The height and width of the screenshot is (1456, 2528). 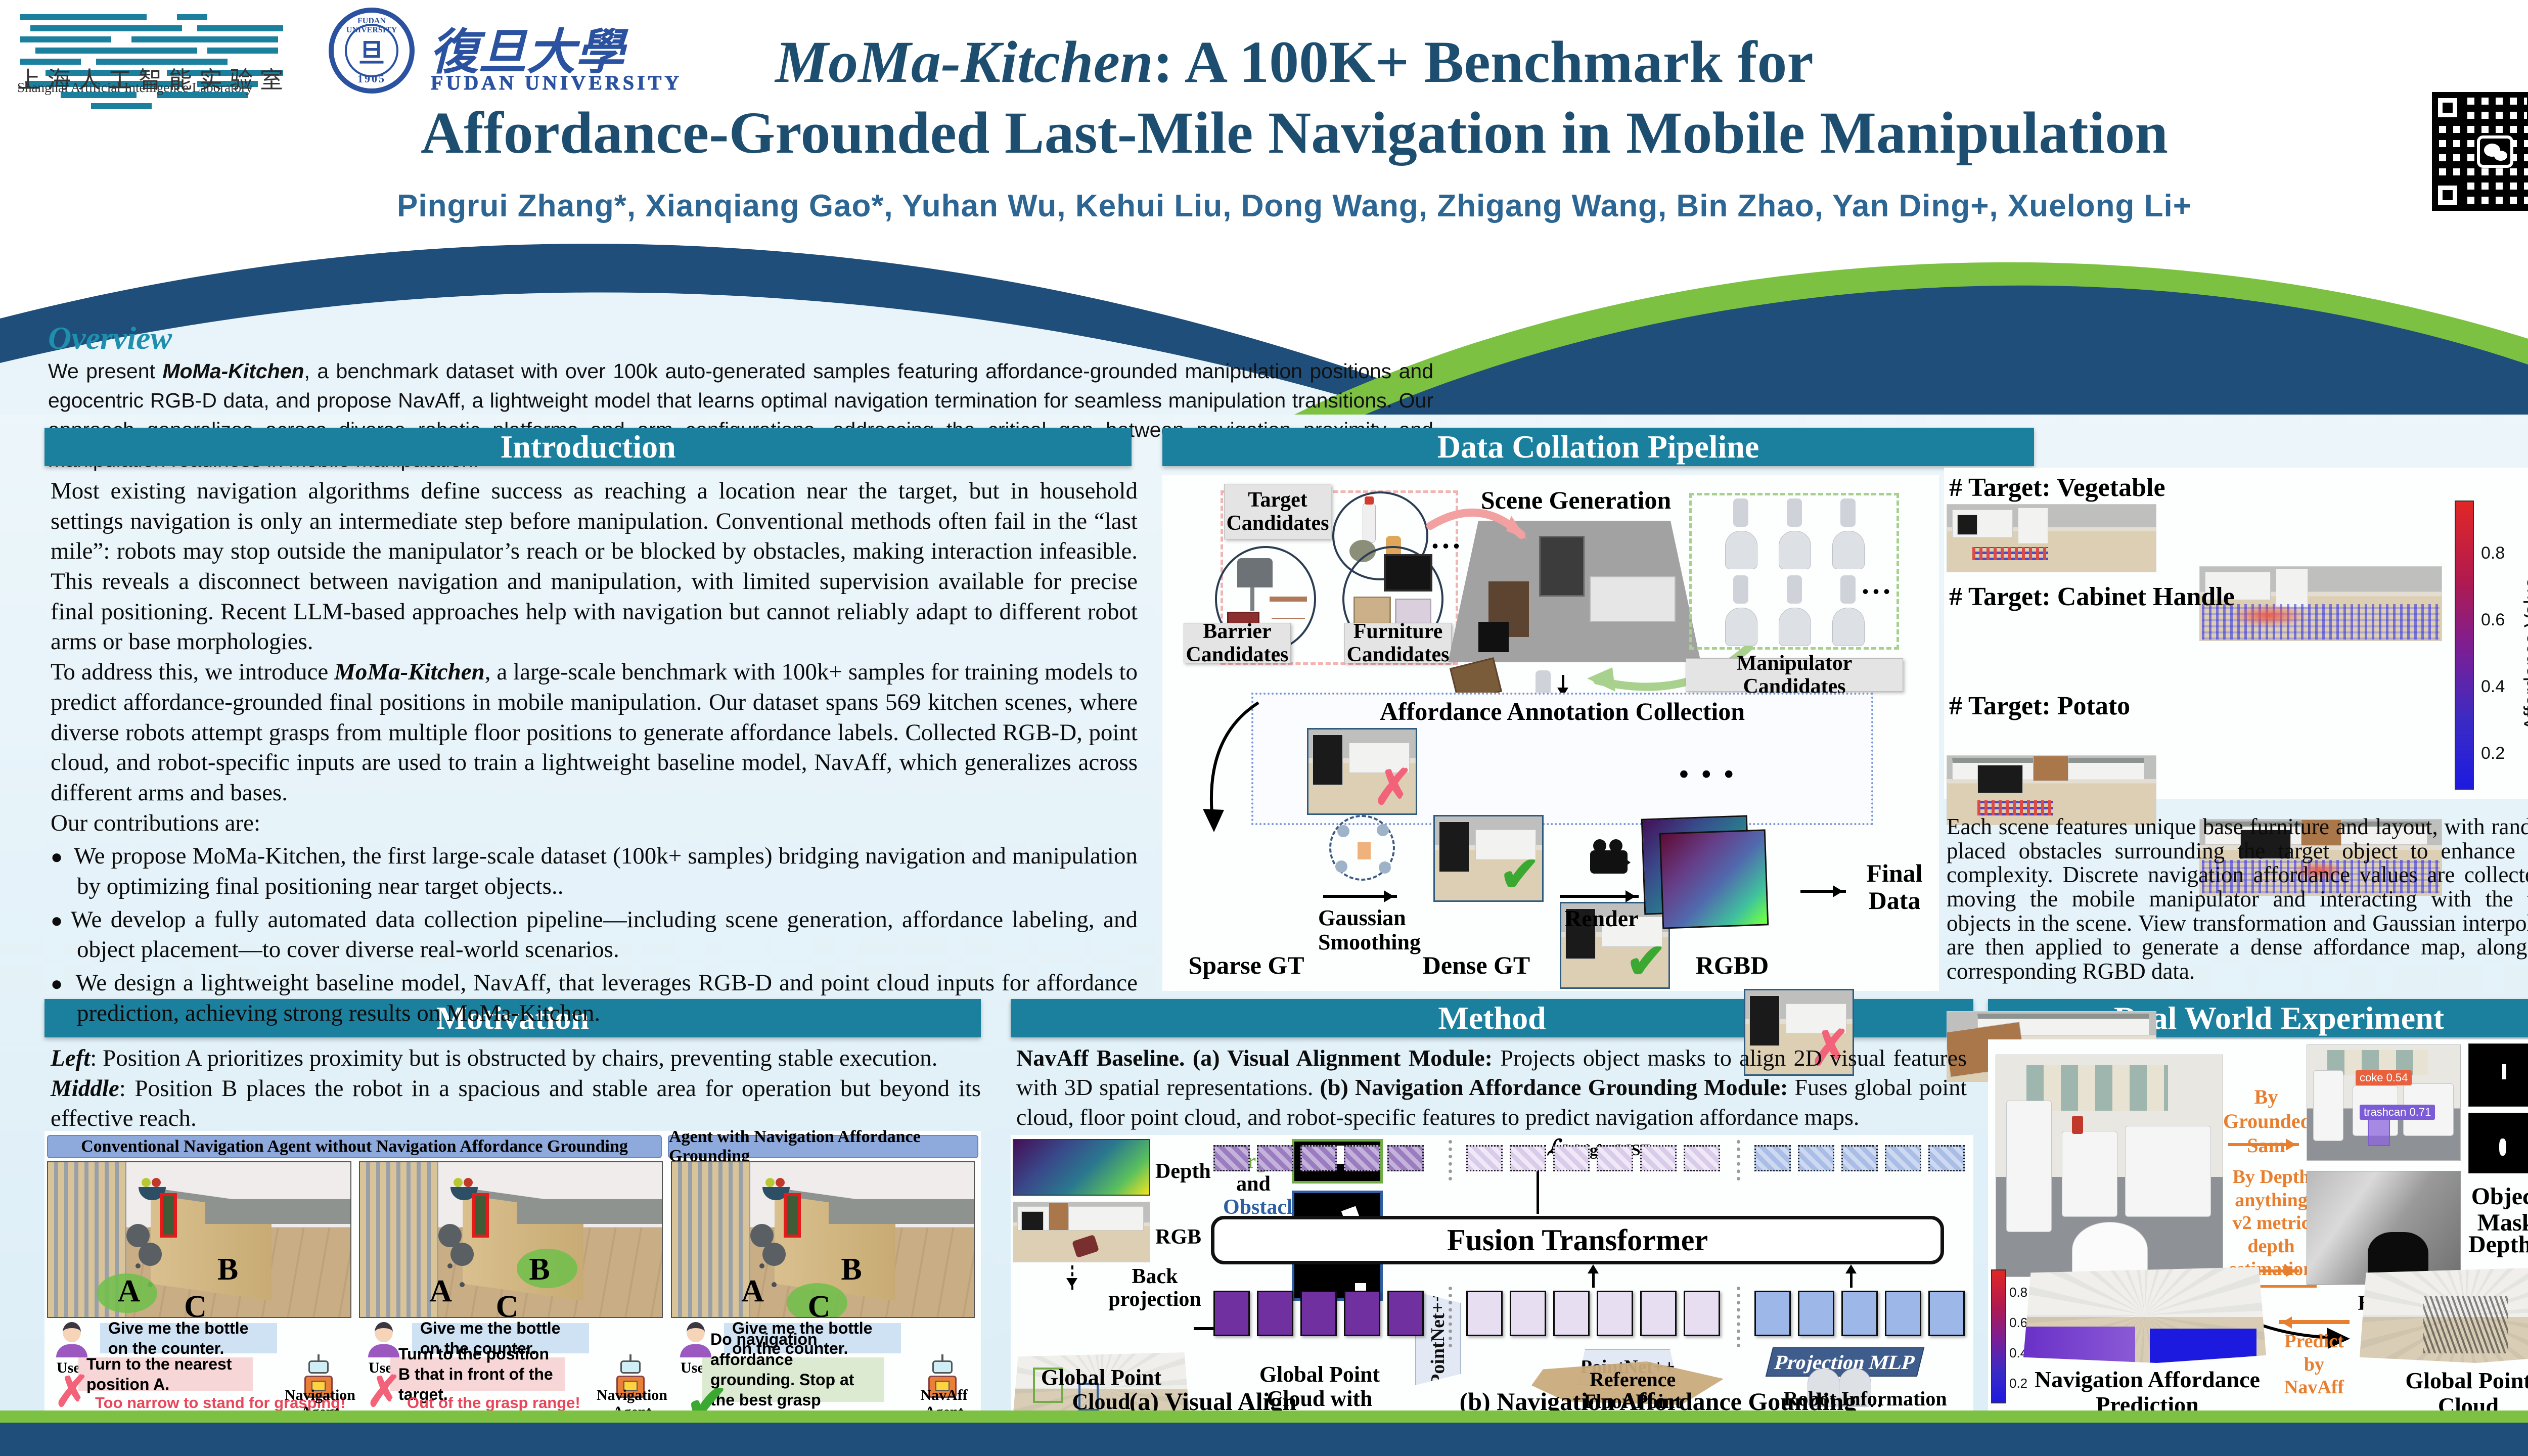 I want to click on rgb-label: RGB, so click(x=1178, y=1237).